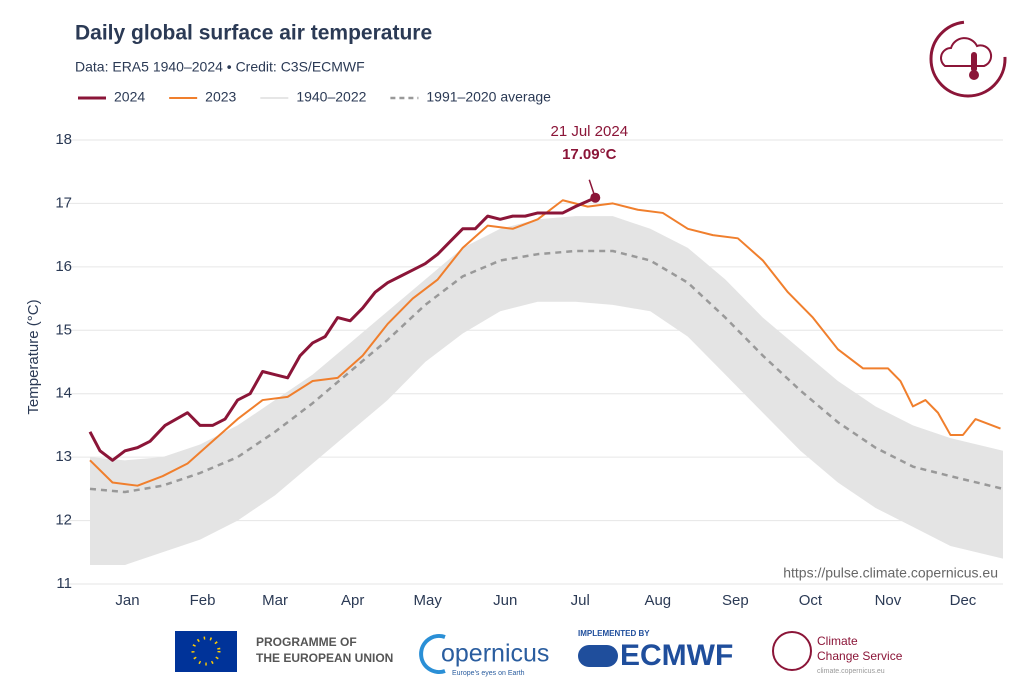 The width and height of the screenshot is (1033, 692). What do you see at coordinates (220, 97) in the screenshot?
I see `legend-label: 2023` at bounding box center [220, 97].